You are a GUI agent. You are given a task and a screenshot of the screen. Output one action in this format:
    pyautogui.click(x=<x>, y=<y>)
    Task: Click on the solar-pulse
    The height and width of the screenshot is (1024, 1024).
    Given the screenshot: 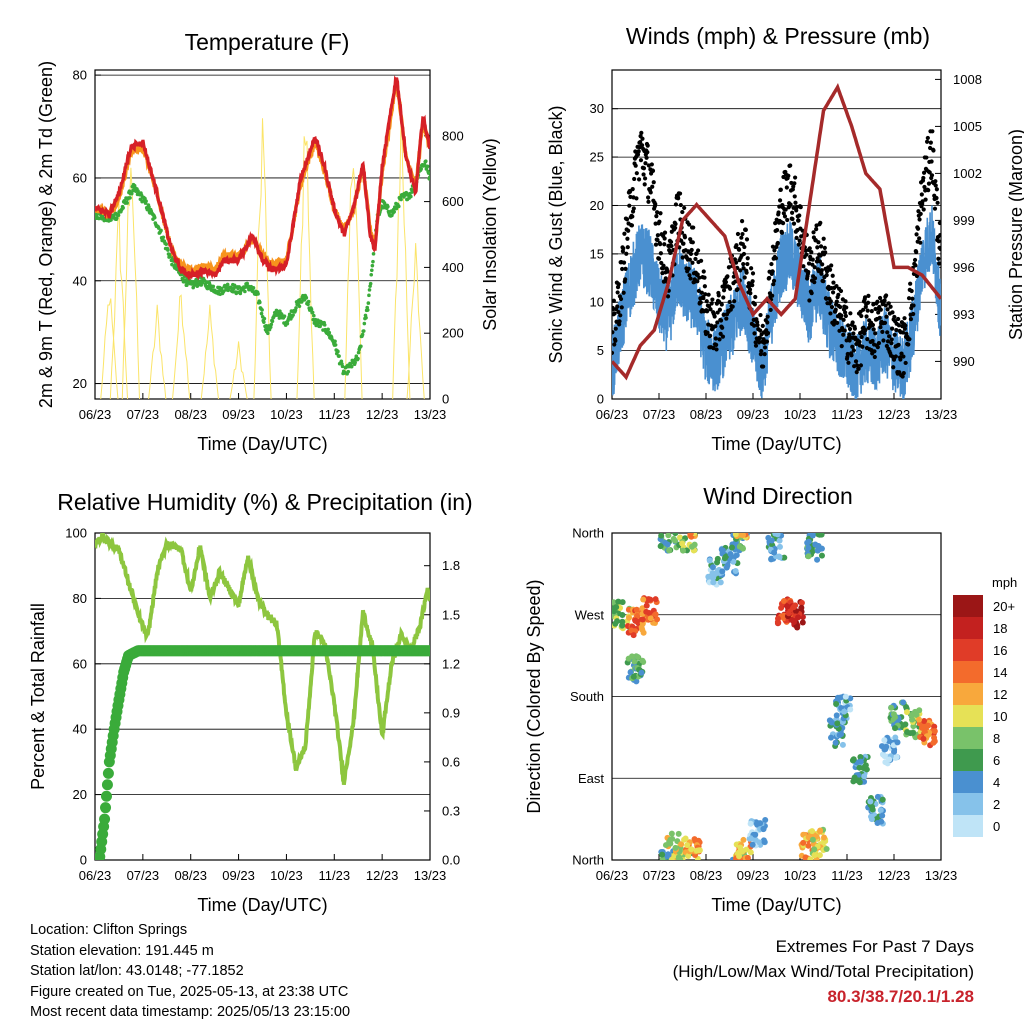 What is the action you would take?
    pyautogui.click(x=157, y=351)
    